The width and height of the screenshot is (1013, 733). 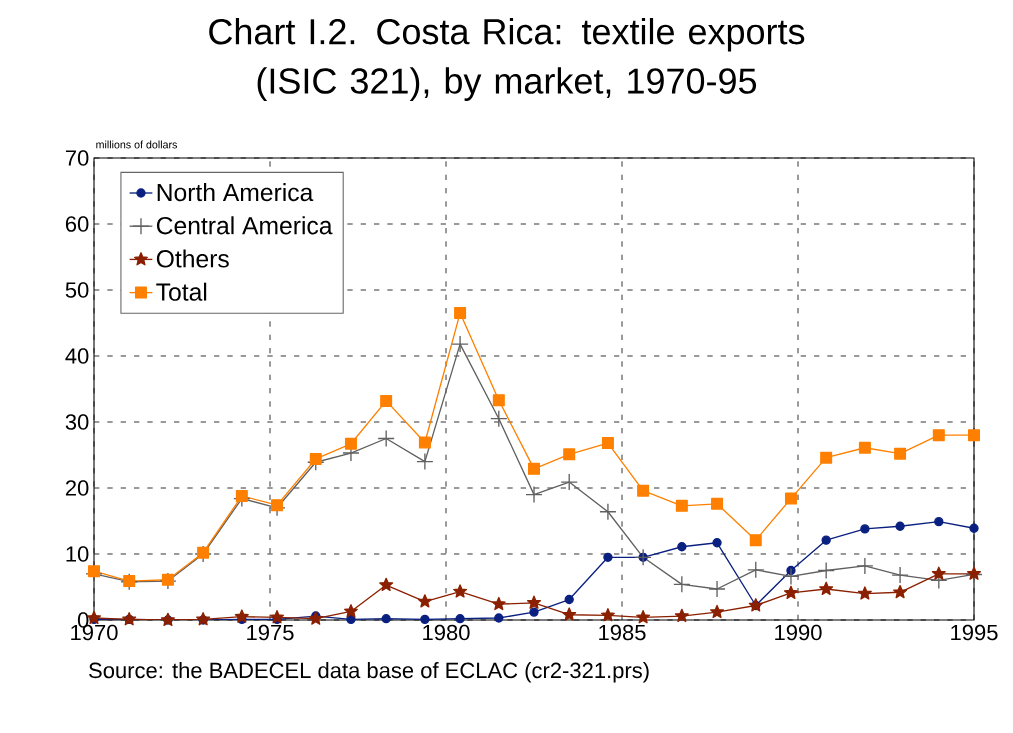 I want to click on y-tick-label: 40, so click(x=77, y=356).